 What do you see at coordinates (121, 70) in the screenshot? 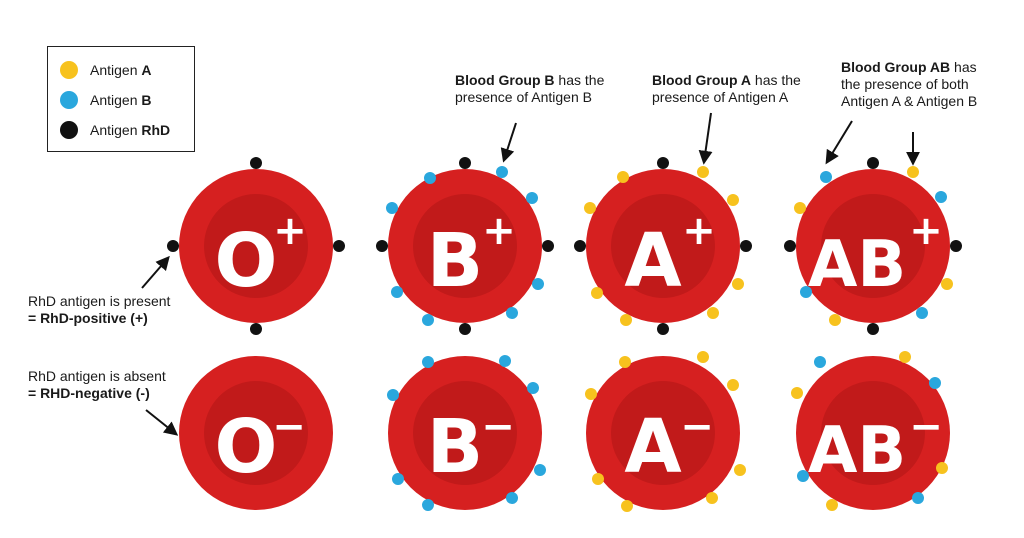
I see `legend-label-antigen-a: Antigen A` at bounding box center [121, 70].